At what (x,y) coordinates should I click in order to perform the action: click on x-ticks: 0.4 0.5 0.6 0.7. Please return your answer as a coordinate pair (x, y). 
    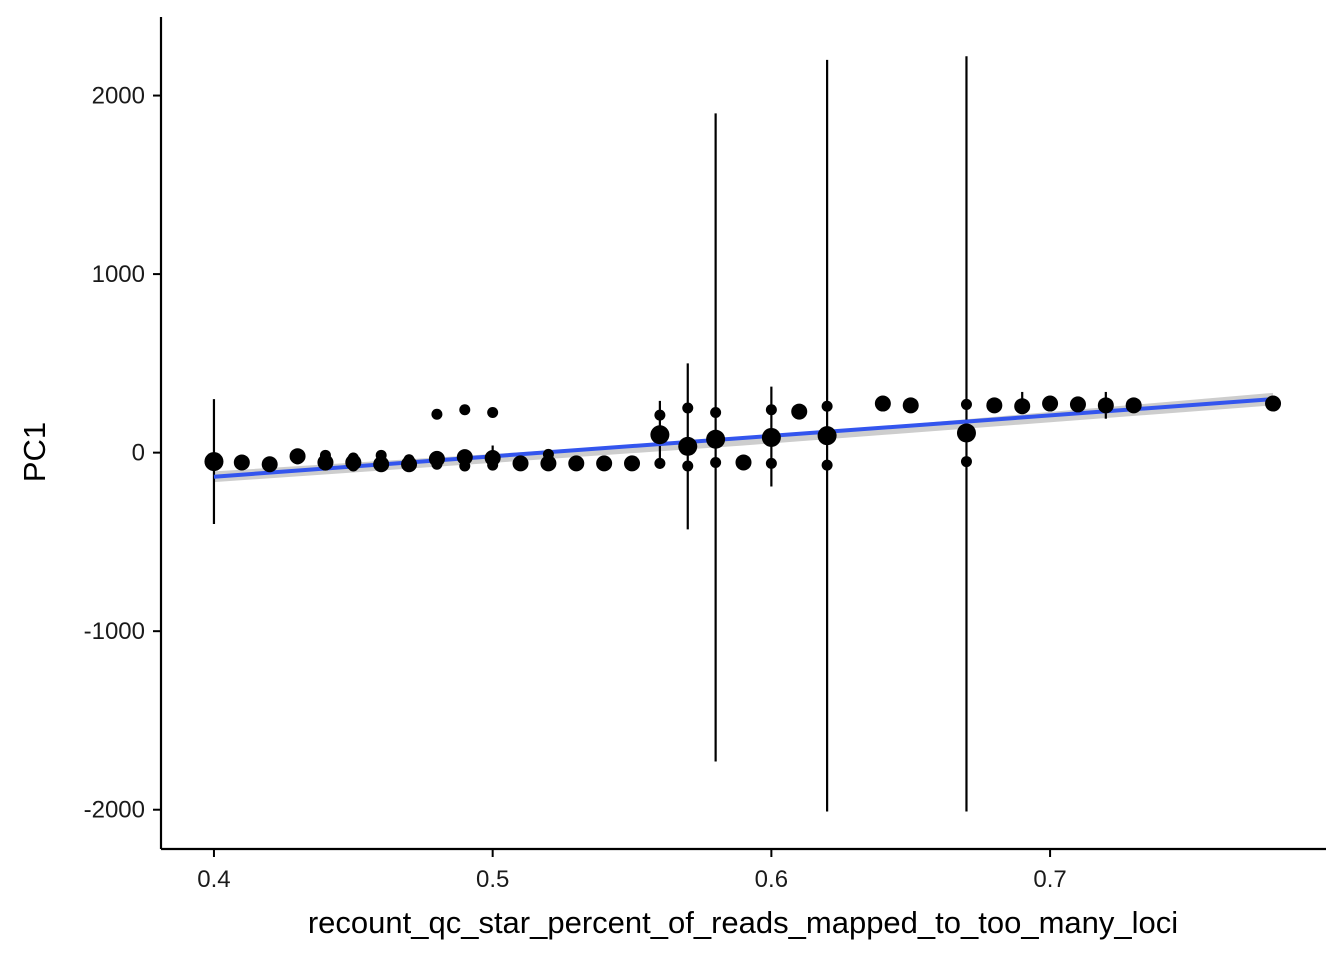
    Looking at the image, I should click on (632, 871).